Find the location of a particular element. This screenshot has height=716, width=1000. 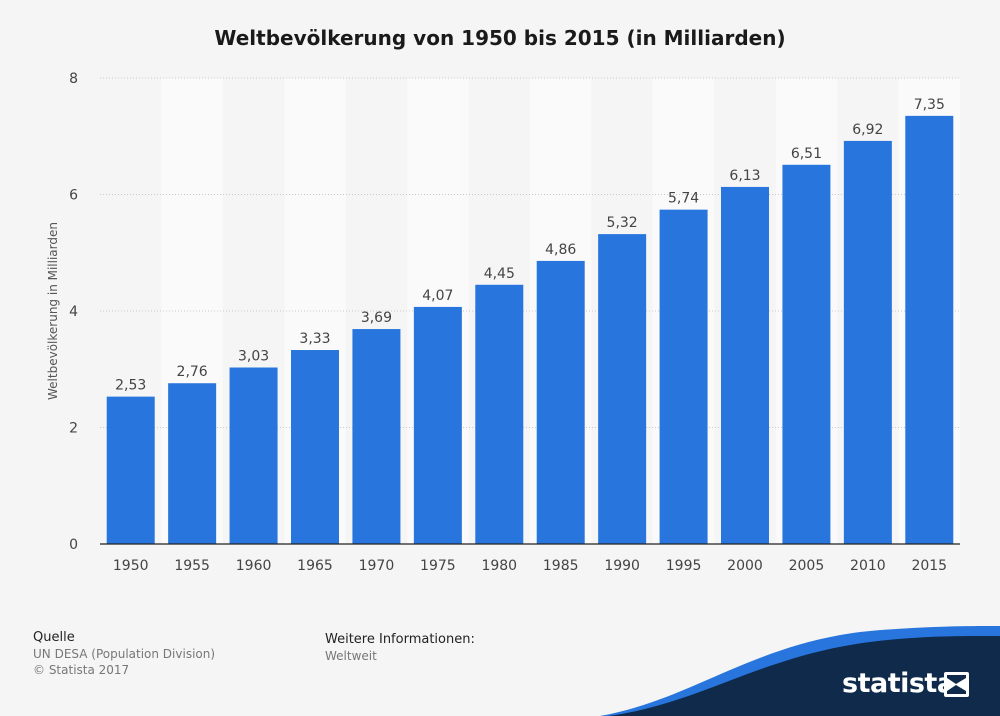

x-tick-label: 1995 is located at coordinates (684, 566).